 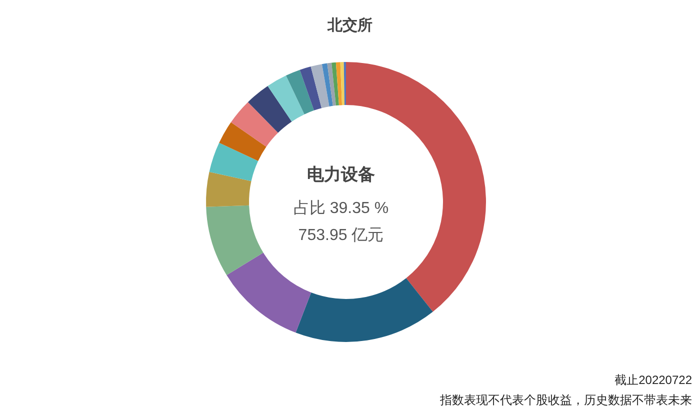 What do you see at coordinates (341, 236) in the screenshot?
I see `text: 753.95 亿元` at bounding box center [341, 236].